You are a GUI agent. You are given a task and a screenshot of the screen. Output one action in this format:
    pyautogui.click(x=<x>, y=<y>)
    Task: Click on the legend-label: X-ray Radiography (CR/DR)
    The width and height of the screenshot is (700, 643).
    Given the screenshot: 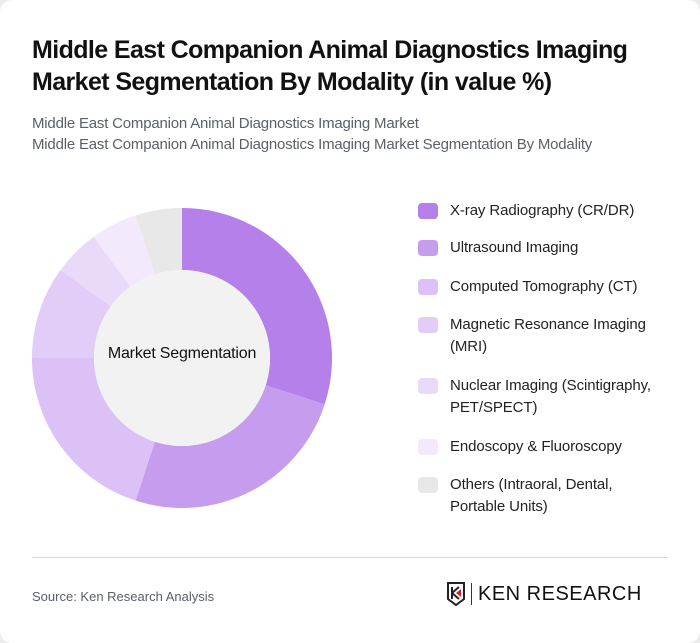 What is the action you would take?
    pyautogui.click(x=542, y=210)
    